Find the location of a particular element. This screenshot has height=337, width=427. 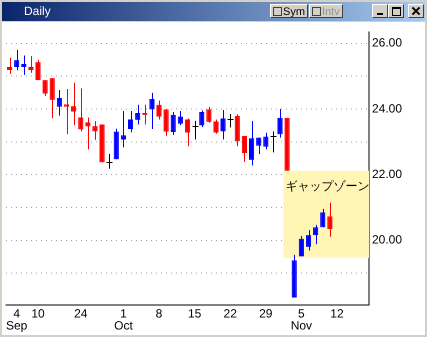

x-tick-label: 10 is located at coordinates (38, 313).